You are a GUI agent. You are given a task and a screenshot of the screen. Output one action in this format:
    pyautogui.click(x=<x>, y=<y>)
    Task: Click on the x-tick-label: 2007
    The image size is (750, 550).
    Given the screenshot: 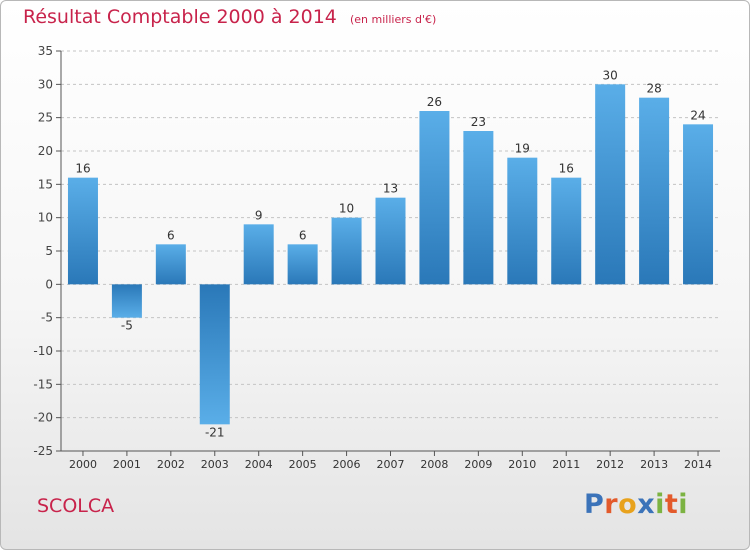 What is the action you would take?
    pyautogui.click(x=391, y=464)
    